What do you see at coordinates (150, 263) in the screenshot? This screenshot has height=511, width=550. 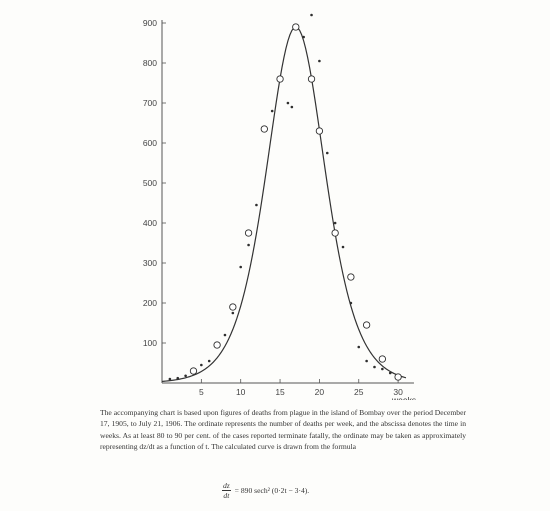 I see `y-tick-label: 300` at bounding box center [150, 263].